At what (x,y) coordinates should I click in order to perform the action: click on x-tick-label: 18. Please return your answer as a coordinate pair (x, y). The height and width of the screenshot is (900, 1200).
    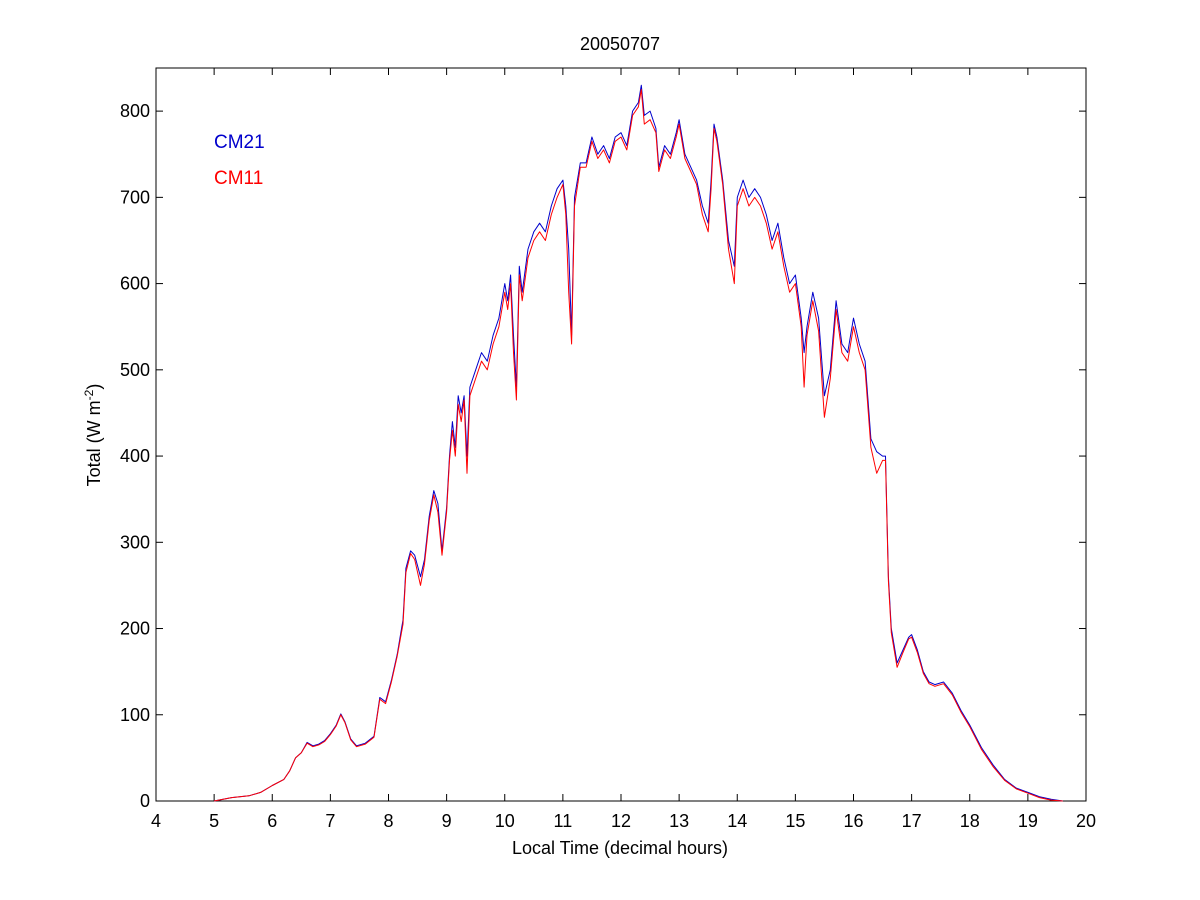
    Looking at the image, I should click on (970, 821).